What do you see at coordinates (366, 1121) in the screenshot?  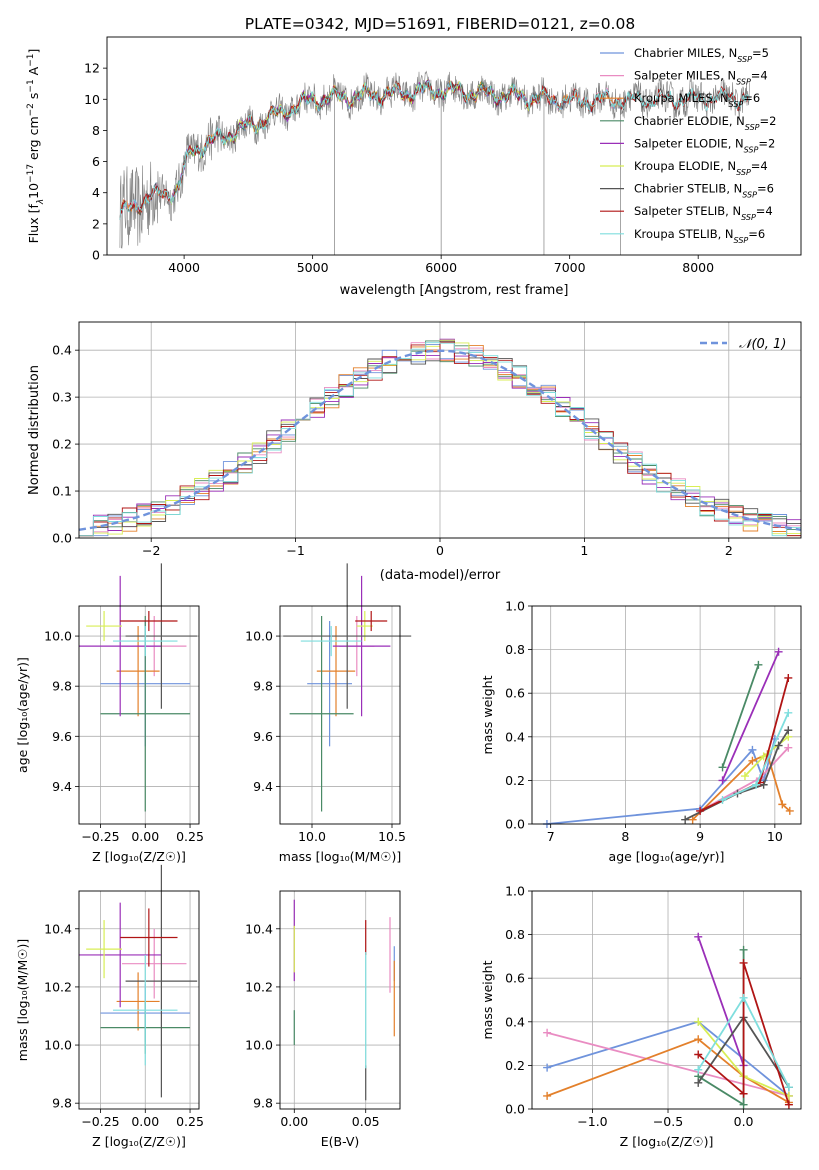 I see `x-tick-label: 0.05` at bounding box center [366, 1121].